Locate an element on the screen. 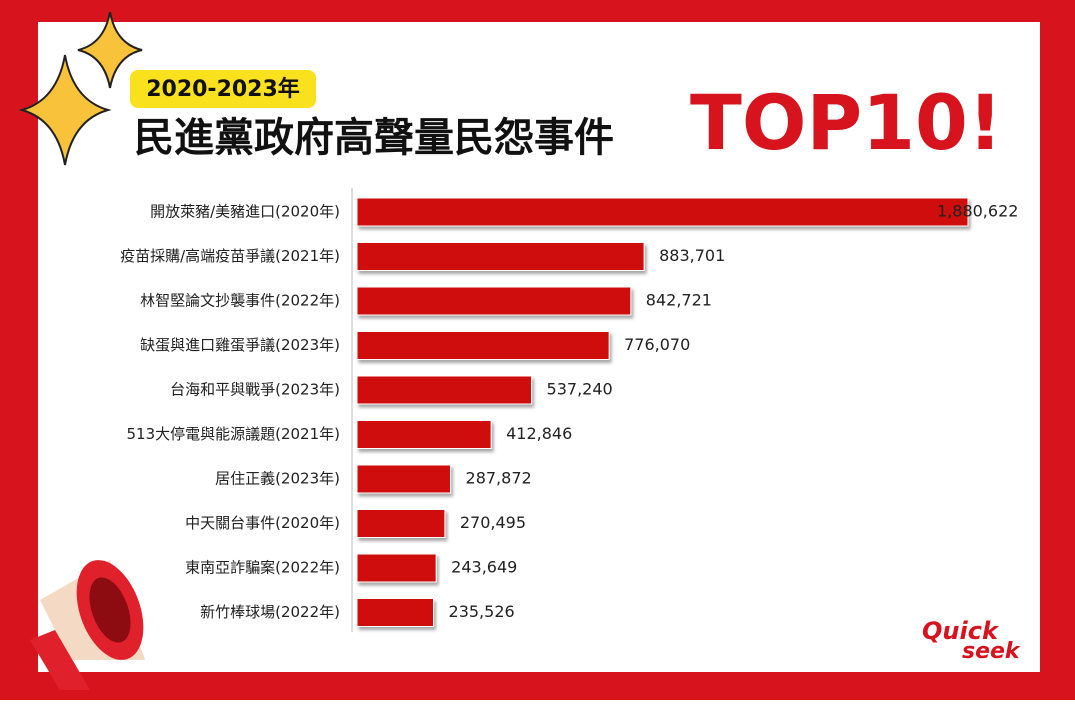 The image size is (1075, 704). category-label: 居住正義(2023年) is located at coordinates (277, 479).